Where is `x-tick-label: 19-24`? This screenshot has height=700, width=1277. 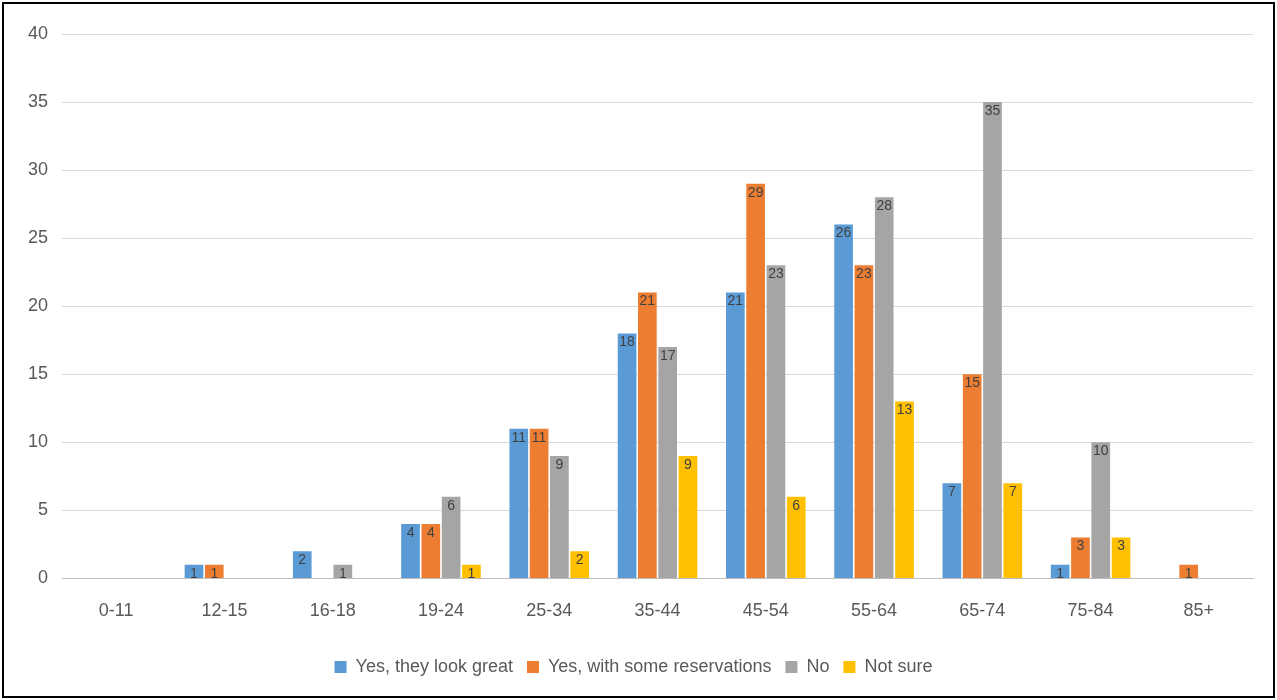
x-tick-label: 19-24 is located at coordinates (440, 610).